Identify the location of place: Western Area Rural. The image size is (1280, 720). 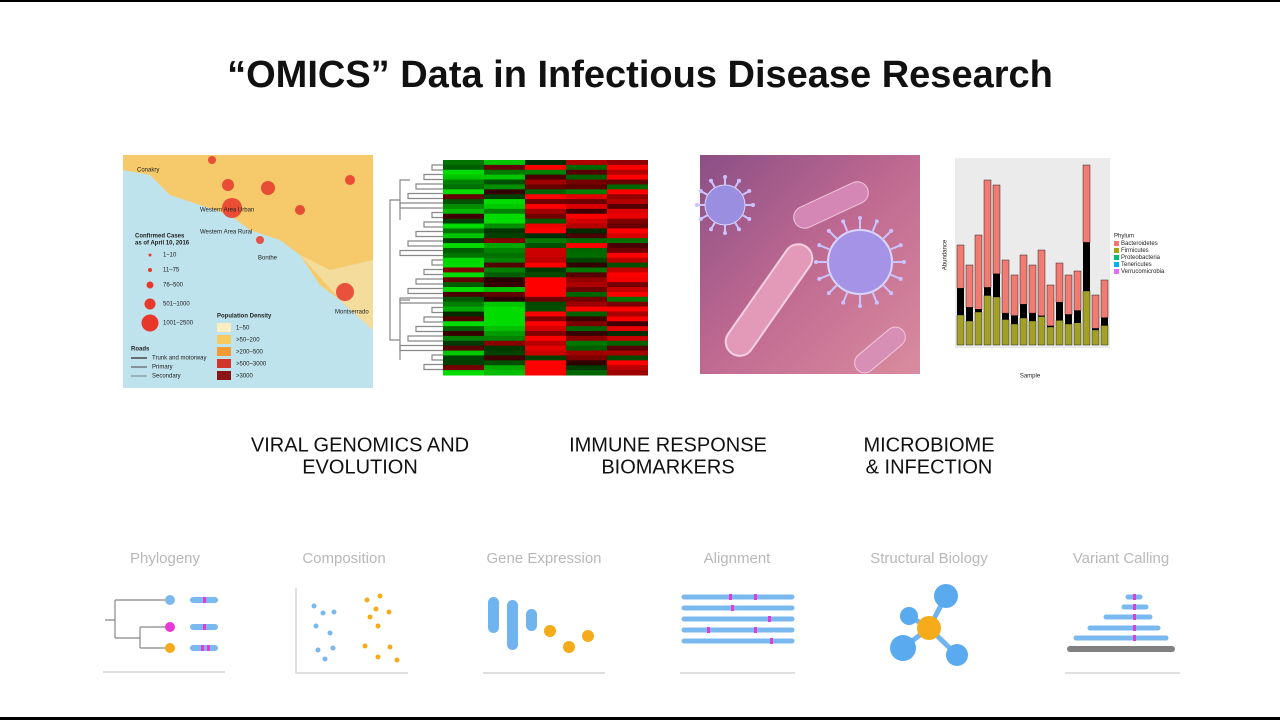
(226, 233).